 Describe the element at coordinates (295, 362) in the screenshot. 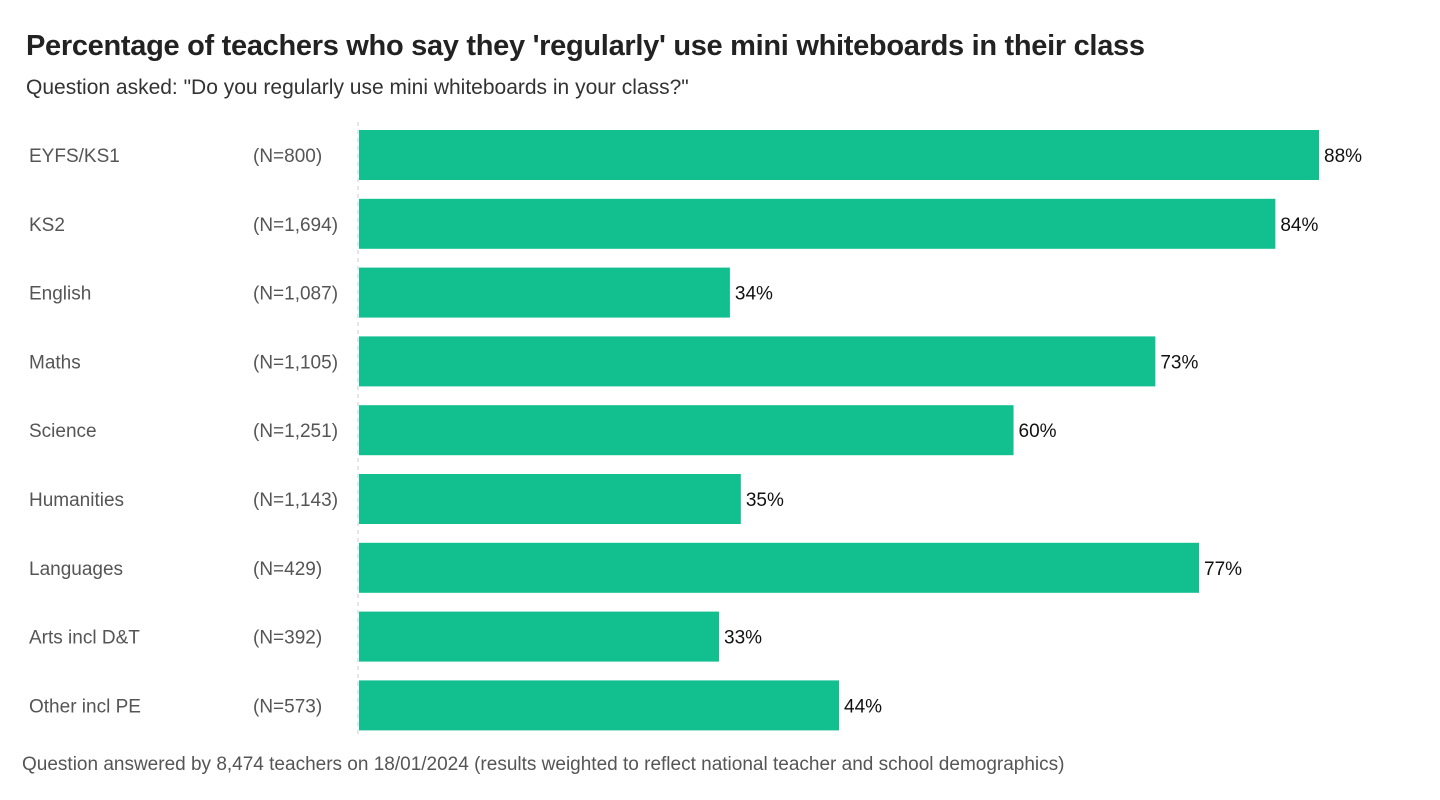

I see `sample-size-label: (N=1,105)` at that location.